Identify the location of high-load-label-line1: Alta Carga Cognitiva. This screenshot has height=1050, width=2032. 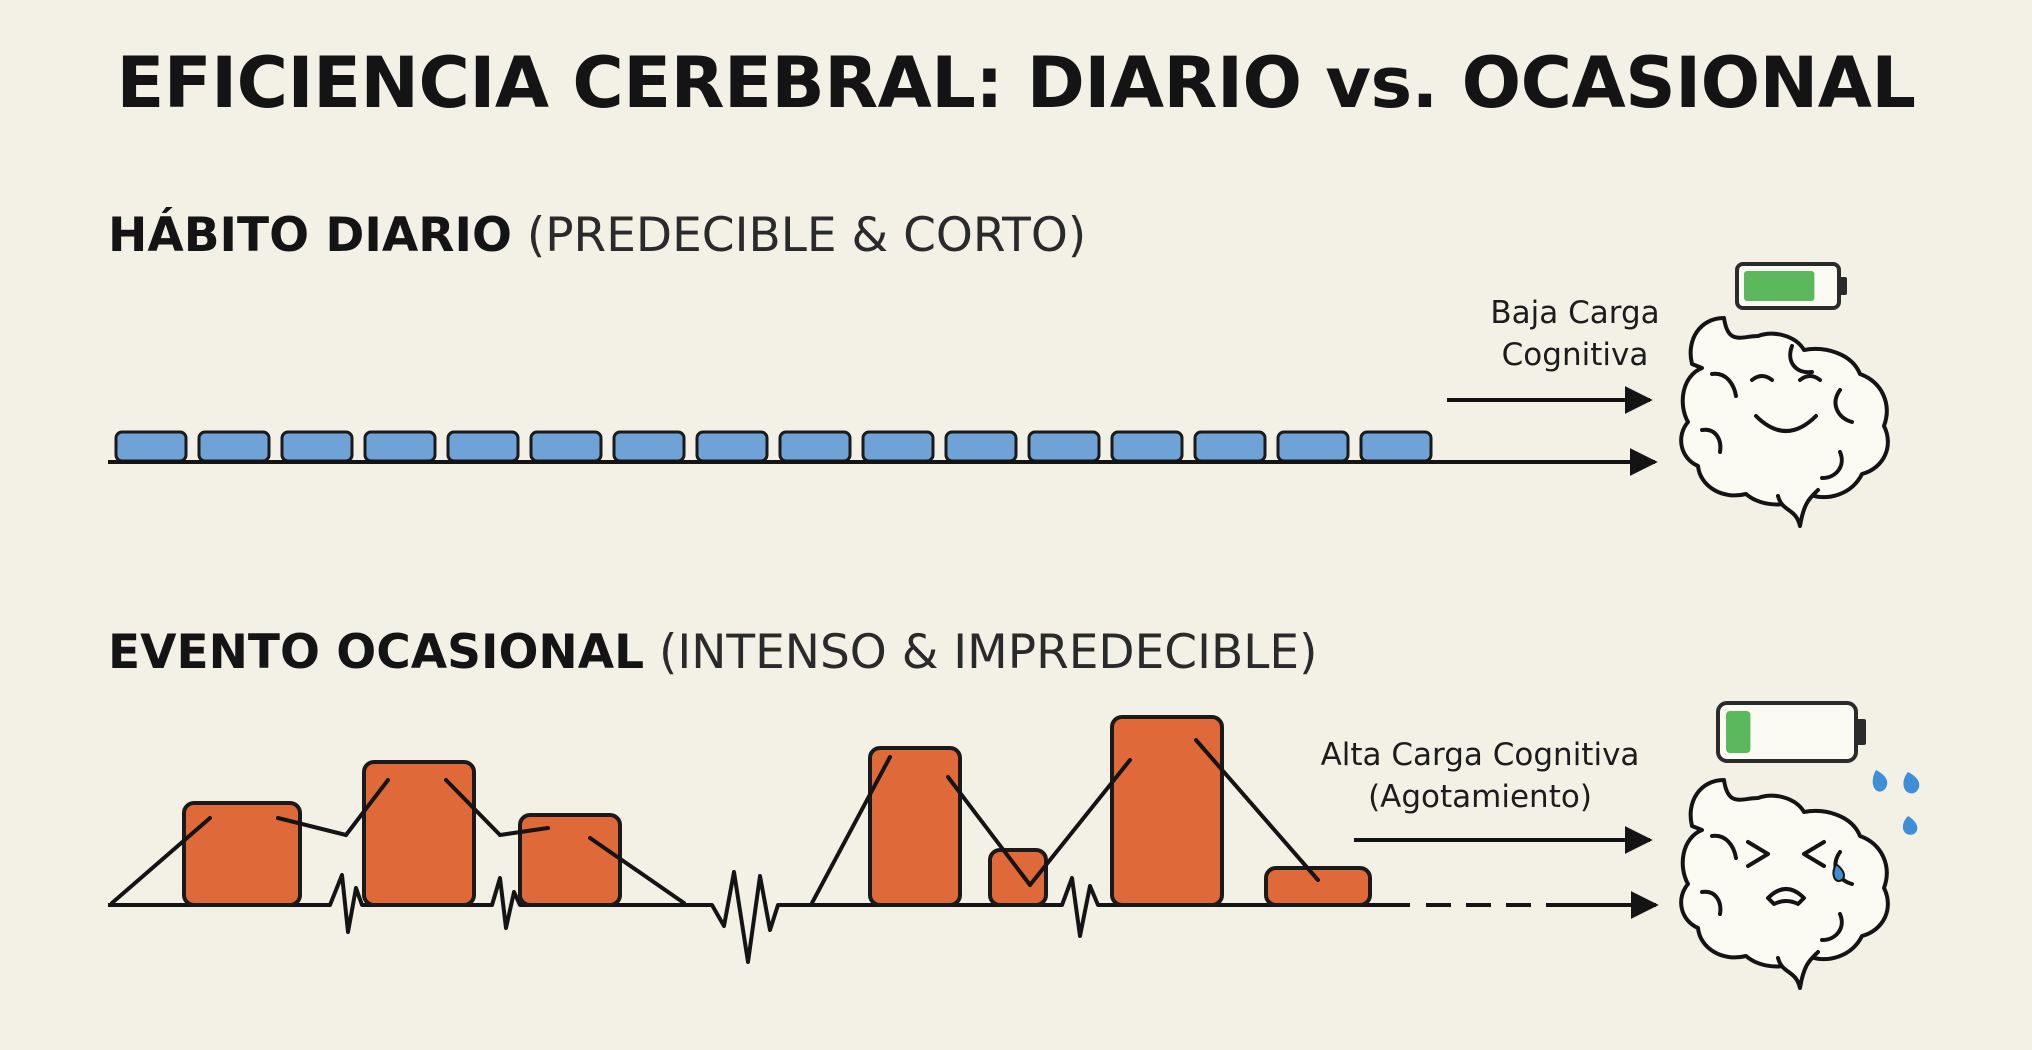
(1480, 755).